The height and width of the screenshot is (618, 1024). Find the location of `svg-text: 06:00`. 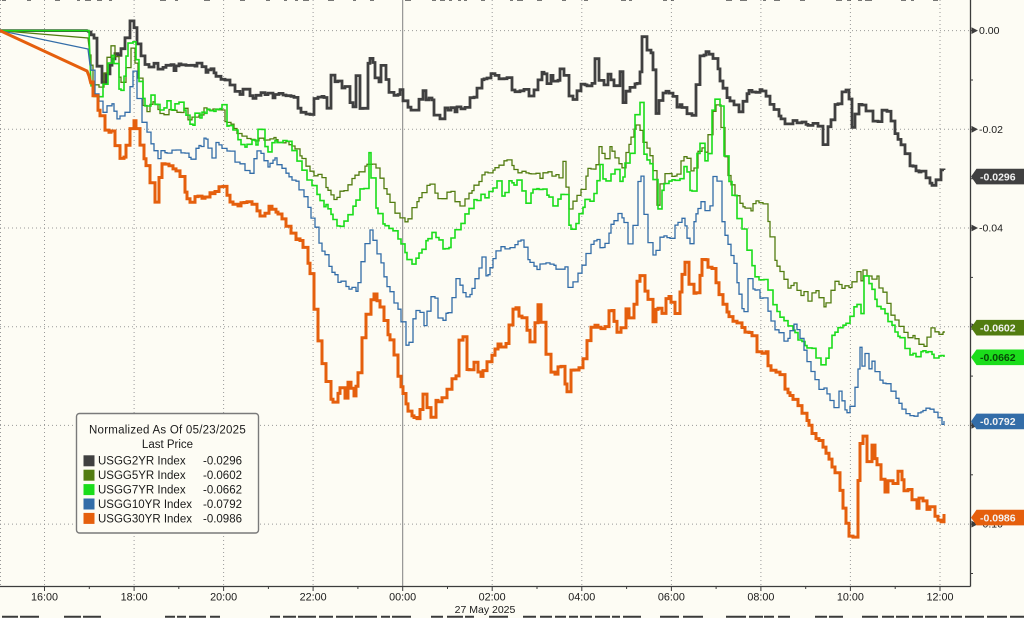

svg-text: 06:00 is located at coordinates (671, 598).